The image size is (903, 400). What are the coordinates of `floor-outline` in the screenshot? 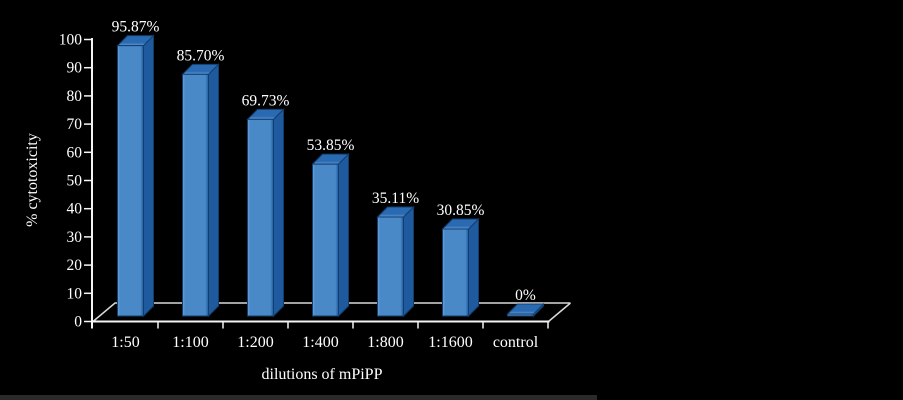 It's located at (331, 312).